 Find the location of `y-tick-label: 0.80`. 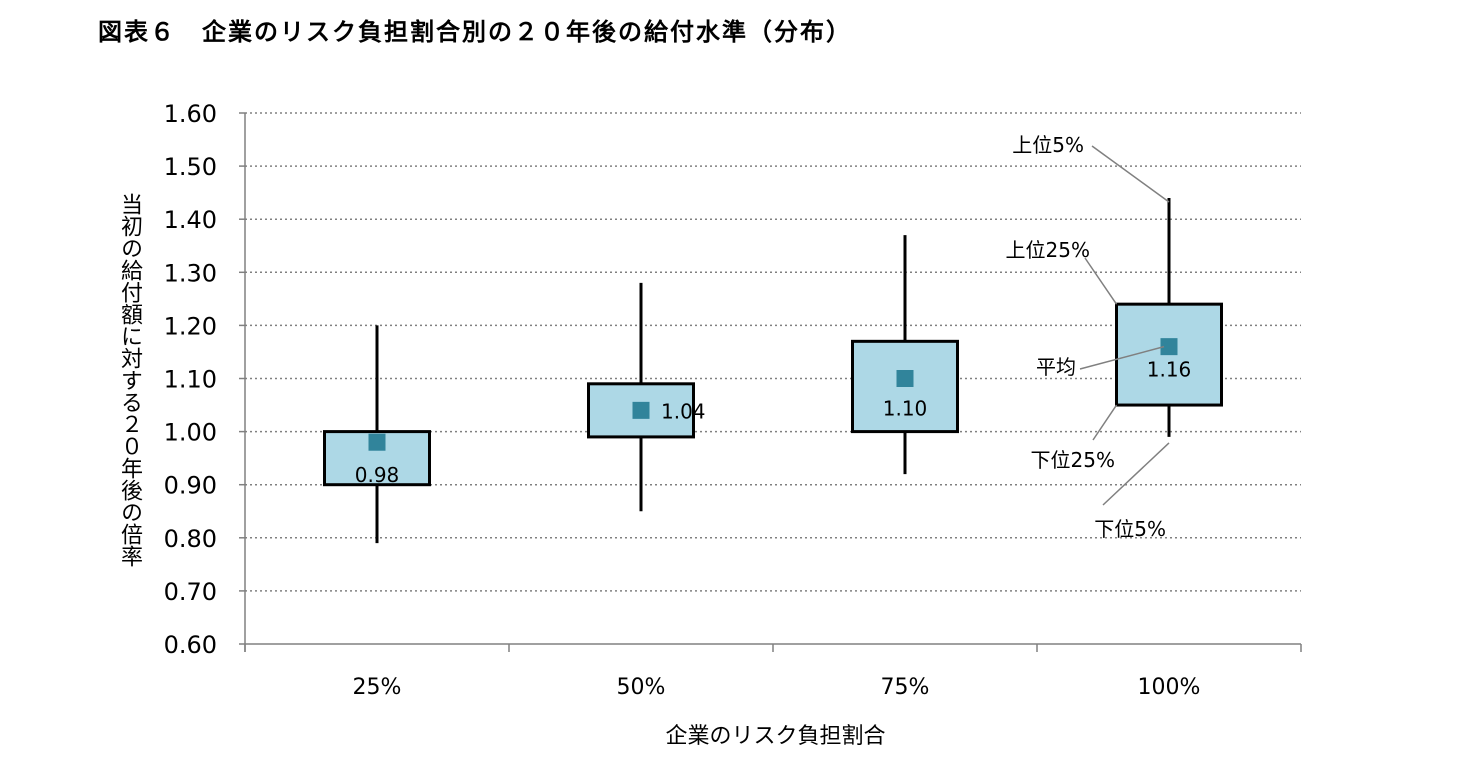

y-tick-label: 0.80 is located at coordinates (190, 539).